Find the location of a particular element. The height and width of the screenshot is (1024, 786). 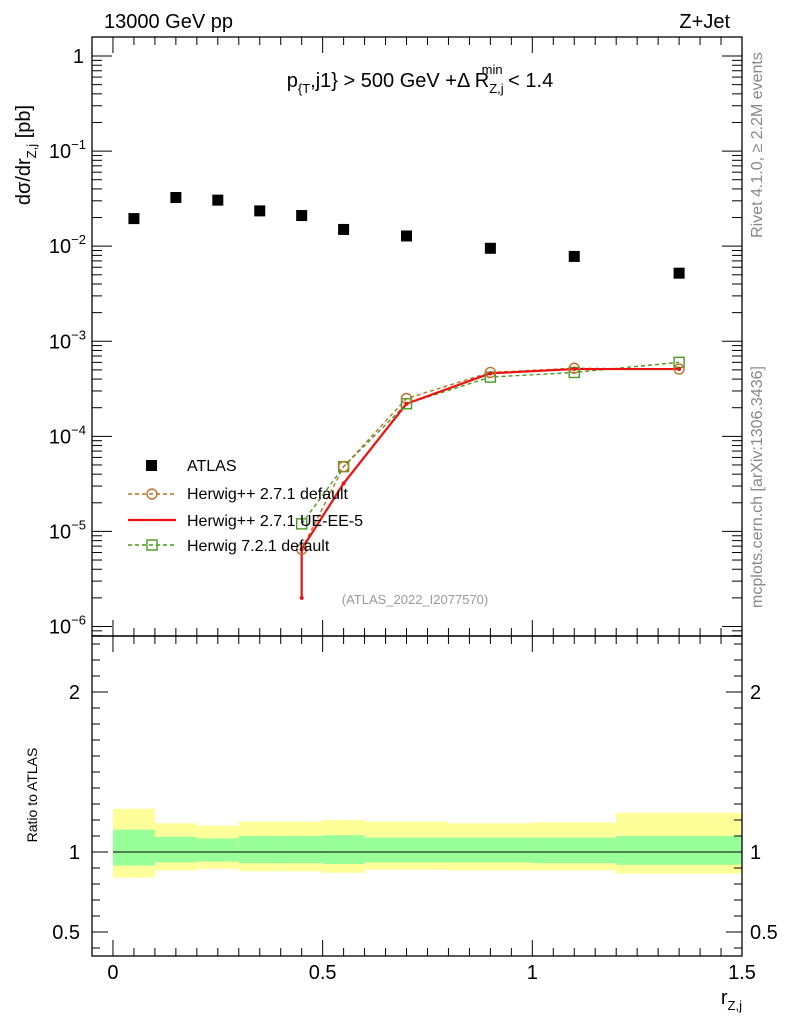

mc-series-lines is located at coordinates (490, 478).